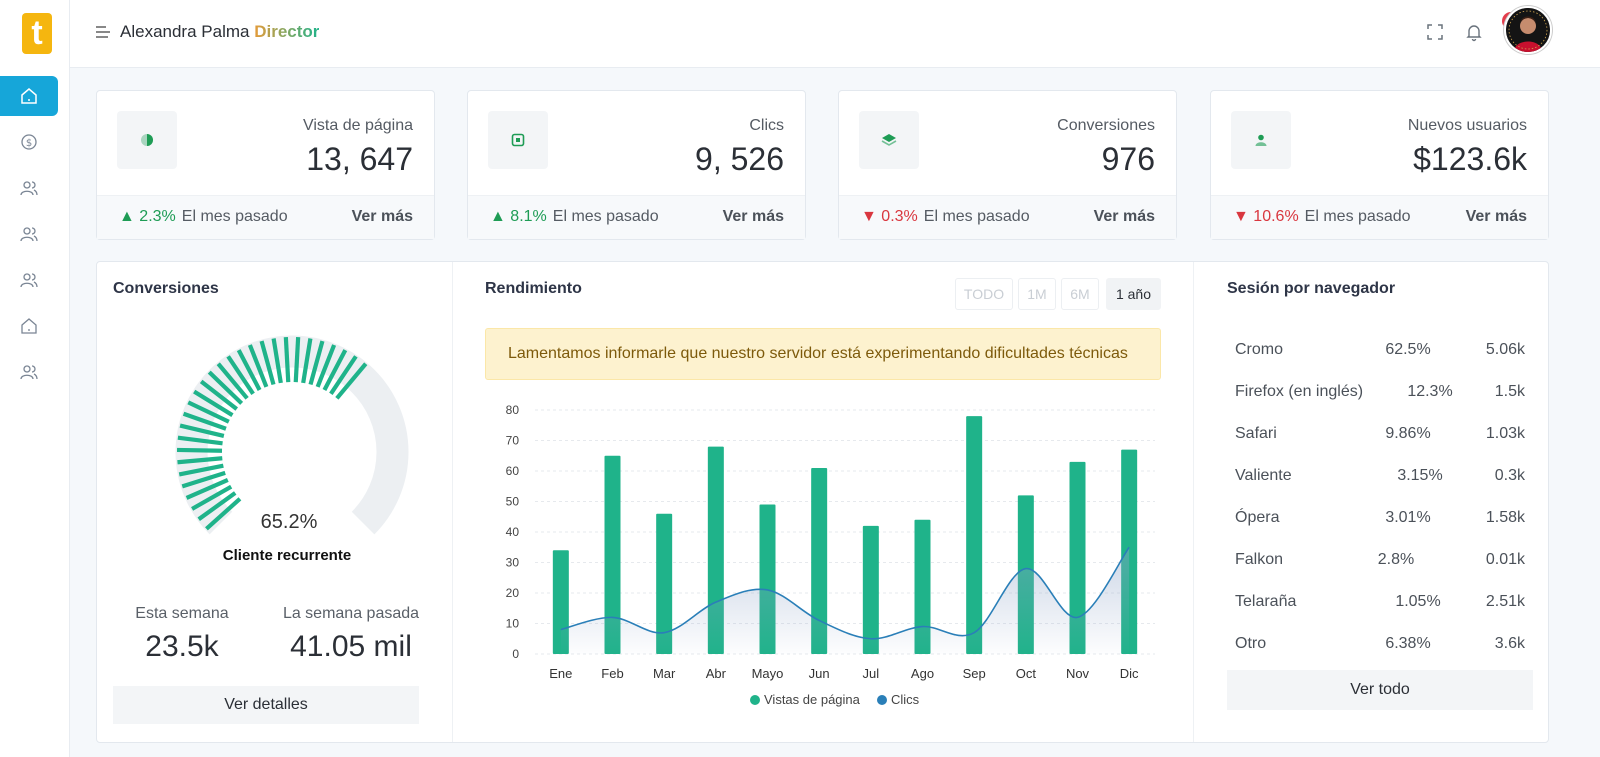 Image resolution: width=1600 pixels, height=757 pixels. Describe the element at coordinates (1380, 564) in the screenshot. I see `table-row: Falkon 2.8% 0.01k` at that location.